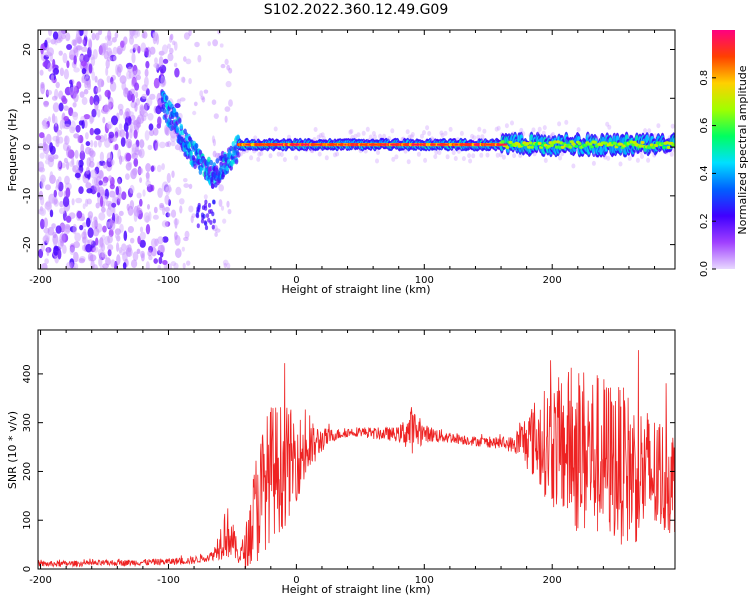  I want to click on colorbar-tick-label: 0.2, so click(704, 221).